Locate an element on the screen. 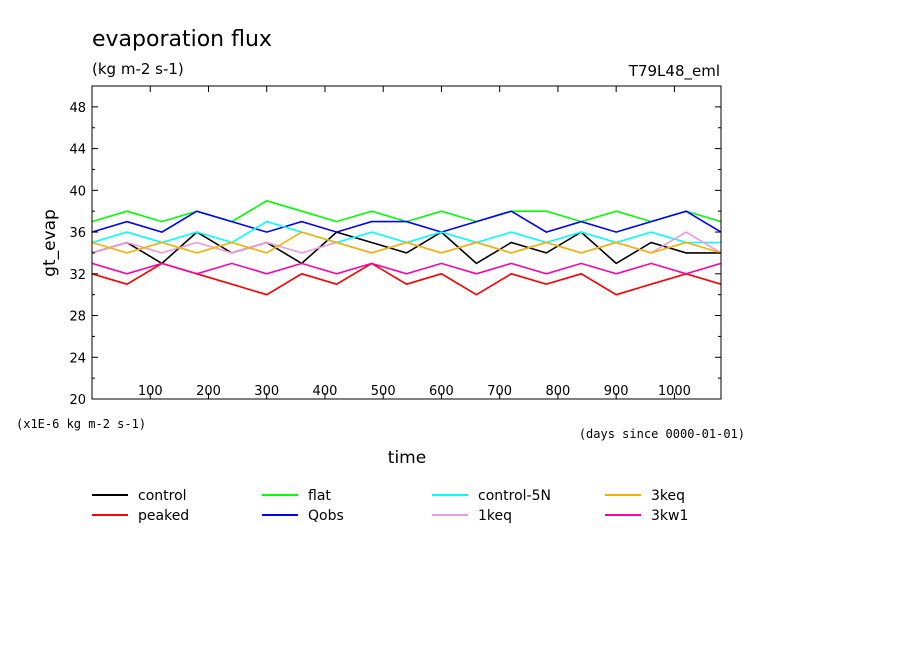  x-tick-label: 600 is located at coordinates (441, 391).